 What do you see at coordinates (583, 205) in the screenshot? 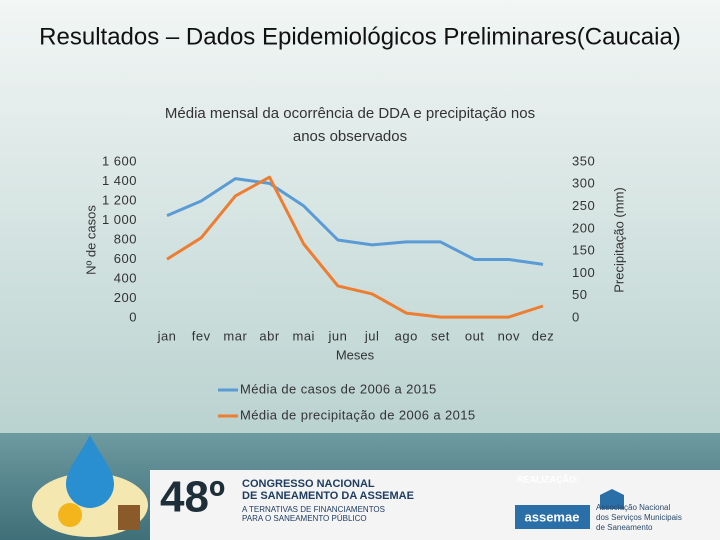
I see `y2-tick-label: 250` at bounding box center [583, 205].